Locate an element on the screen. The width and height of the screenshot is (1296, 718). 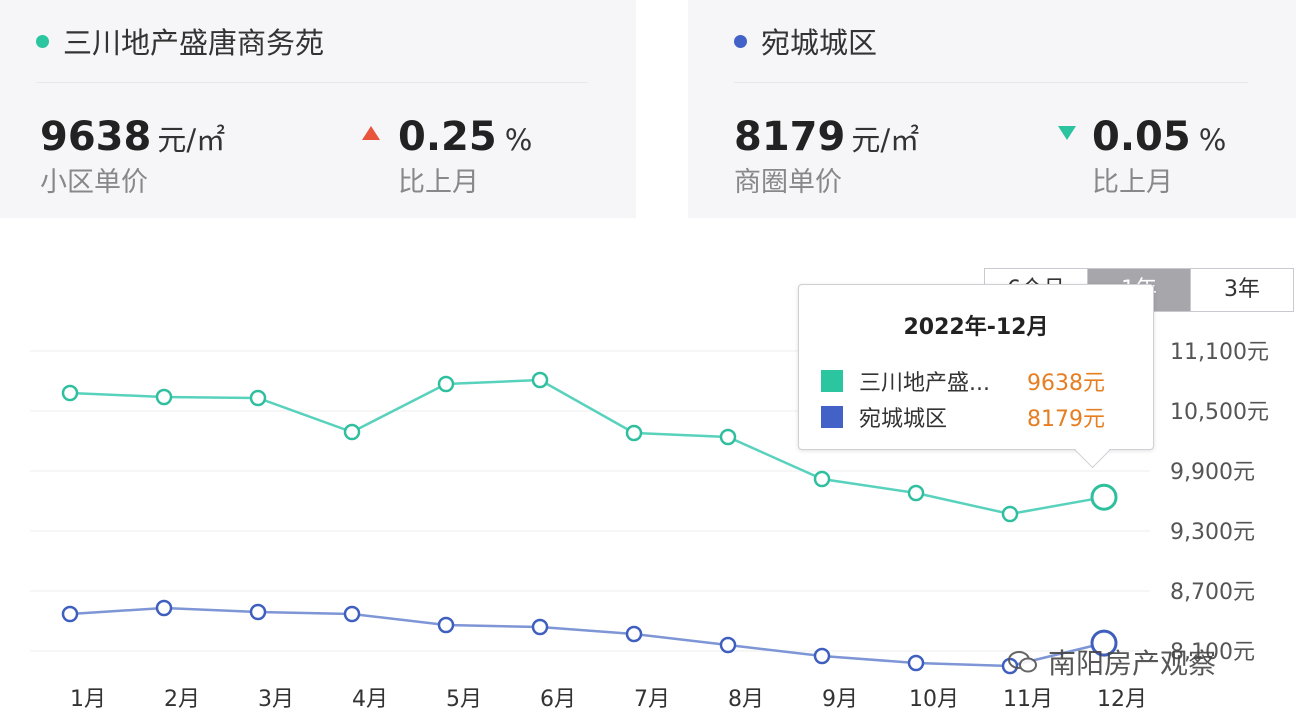
district-change-unit: % is located at coordinates (1212, 140).